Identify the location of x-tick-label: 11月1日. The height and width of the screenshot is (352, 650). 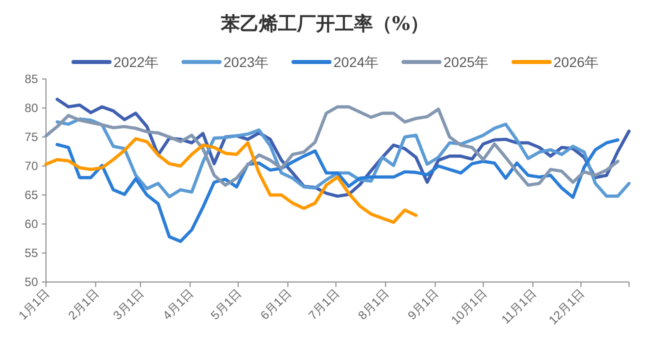
(519, 306).